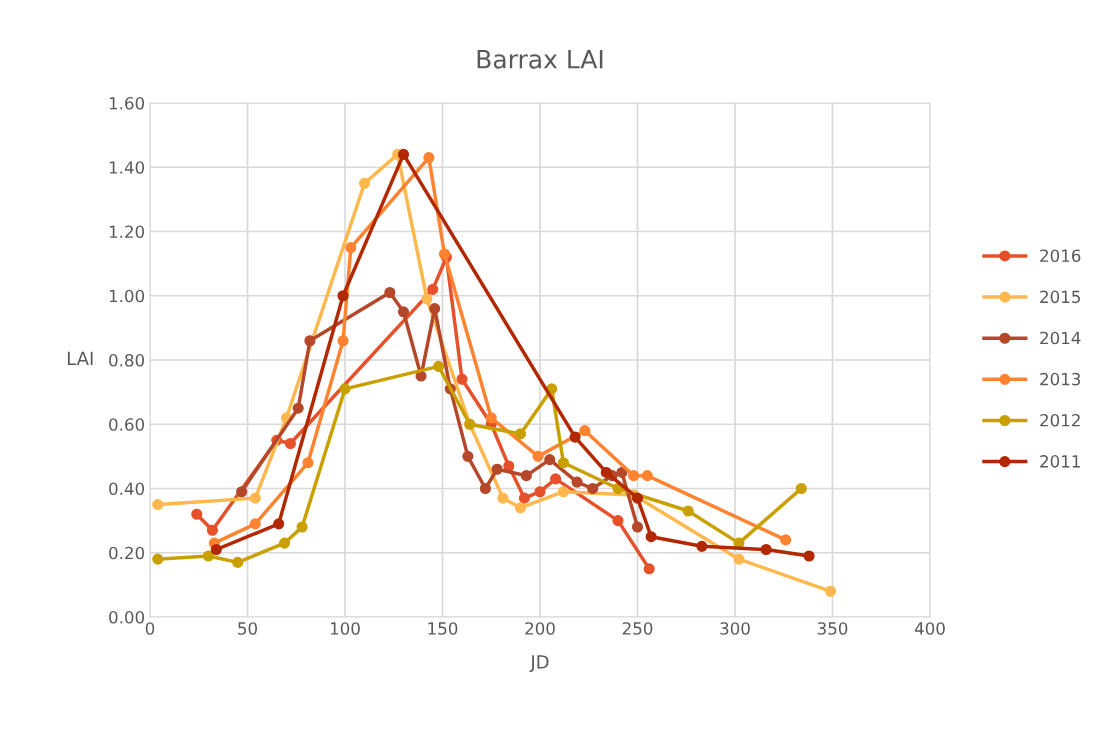 This screenshot has height=733, width=1115. Describe the element at coordinates (127, 489) in the screenshot. I see `y-tick-label: 0.40` at that location.